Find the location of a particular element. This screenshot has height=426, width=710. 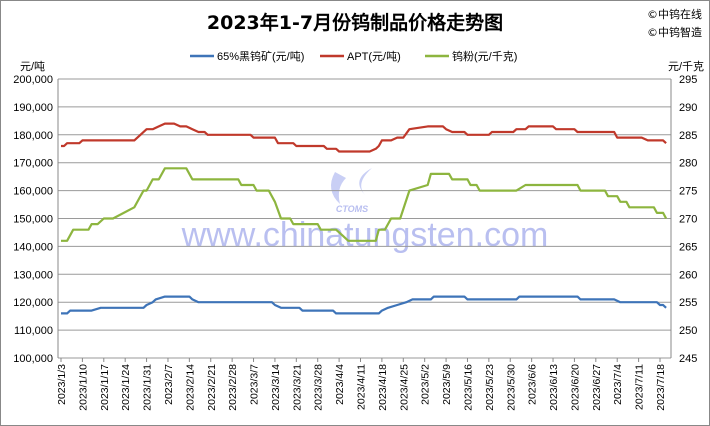

y-left-tick-label: 100,000 is located at coordinates (33, 359).